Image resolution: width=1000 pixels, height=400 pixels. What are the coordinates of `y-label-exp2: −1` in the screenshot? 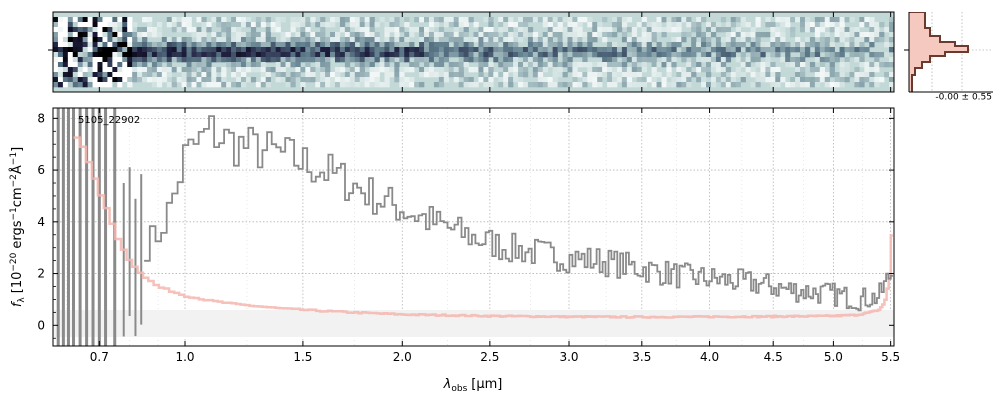 It's located at (14, 213).